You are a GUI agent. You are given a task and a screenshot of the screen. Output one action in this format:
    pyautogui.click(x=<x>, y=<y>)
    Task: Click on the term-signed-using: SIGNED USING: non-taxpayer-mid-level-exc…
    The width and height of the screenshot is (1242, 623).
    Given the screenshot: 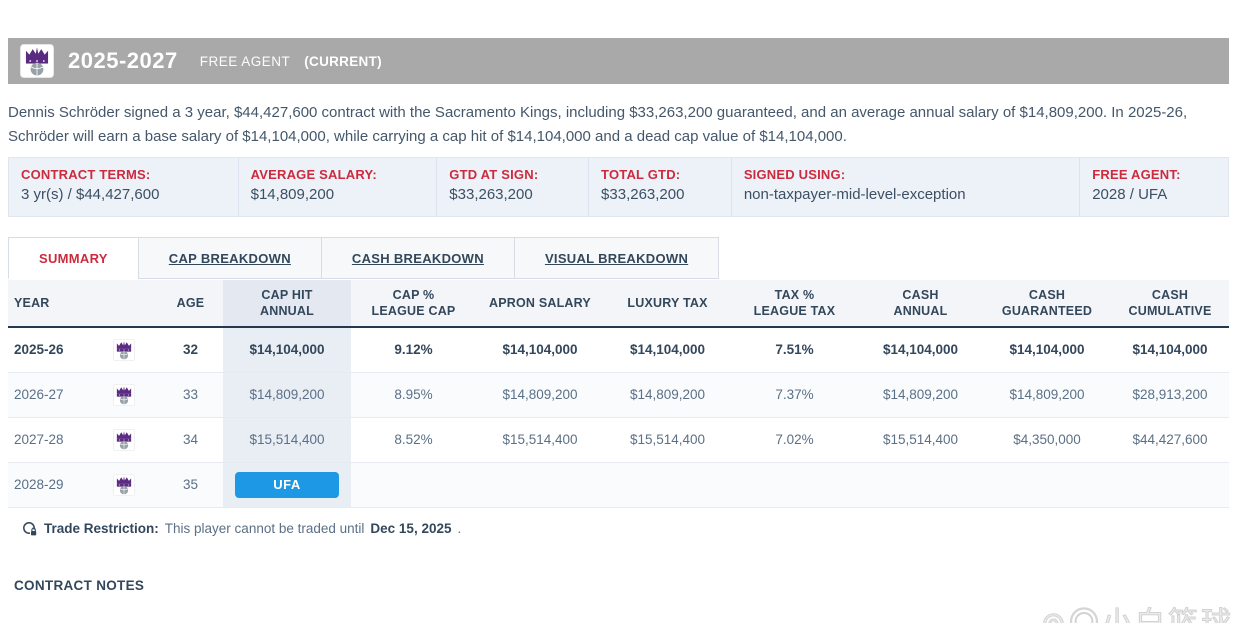 What is the action you would take?
    pyautogui.click(x=904, y=187)
    